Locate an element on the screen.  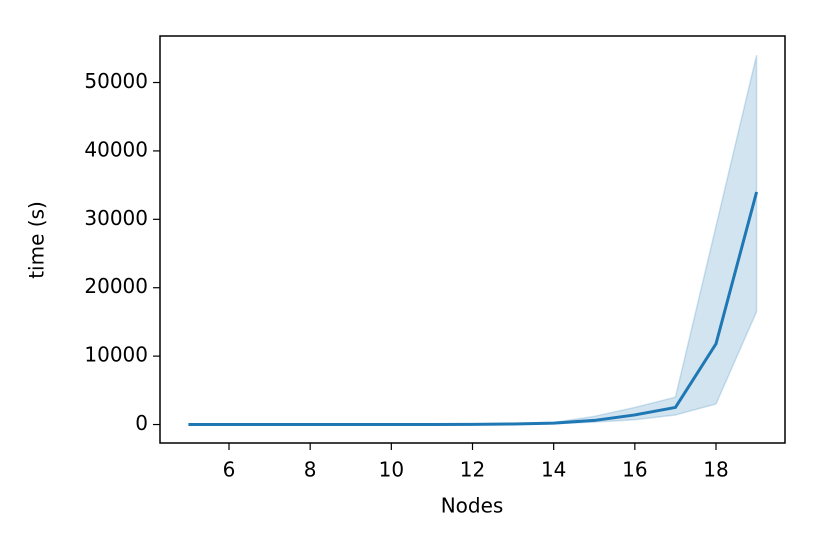
x-tick-label: 14 is located at coordinates (553, 470).